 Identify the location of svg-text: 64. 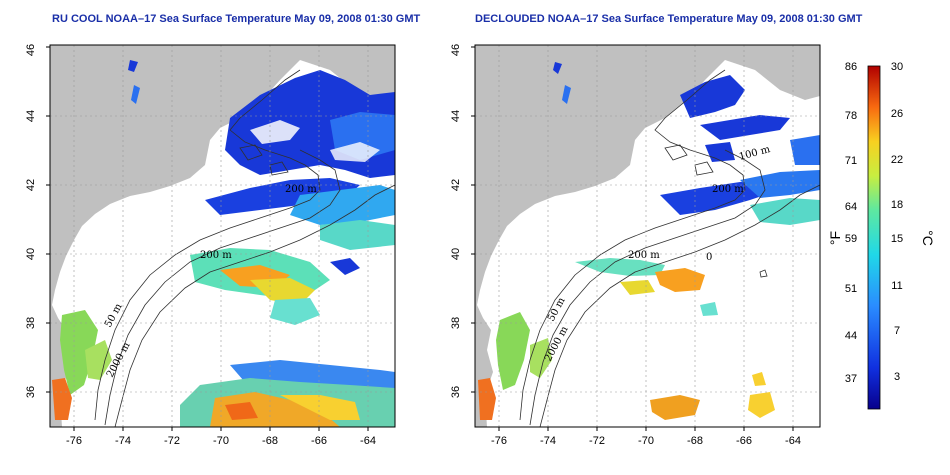
(851, 207).